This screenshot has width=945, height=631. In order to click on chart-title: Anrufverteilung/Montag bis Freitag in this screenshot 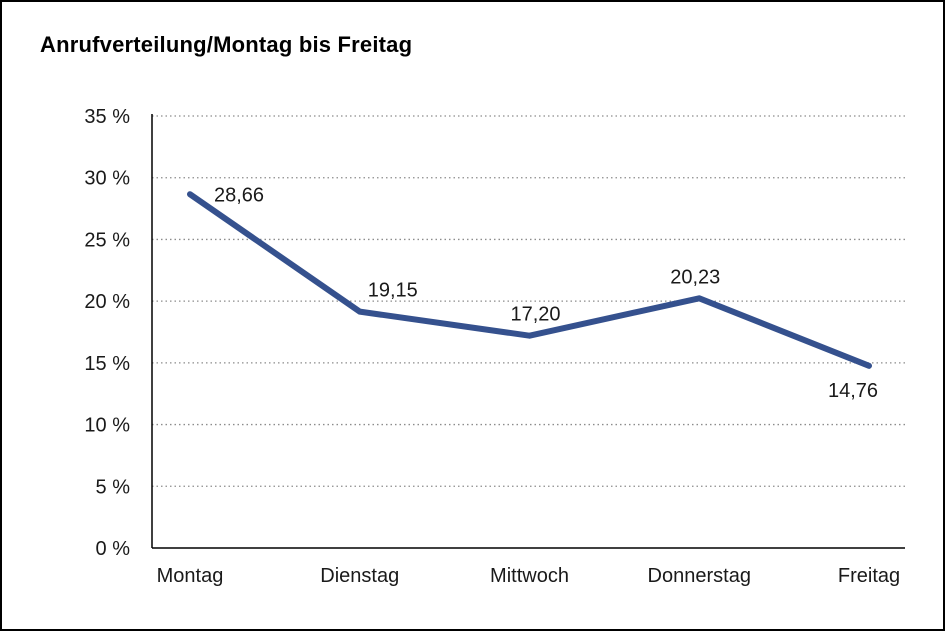, I will do `click(226, 44)`.